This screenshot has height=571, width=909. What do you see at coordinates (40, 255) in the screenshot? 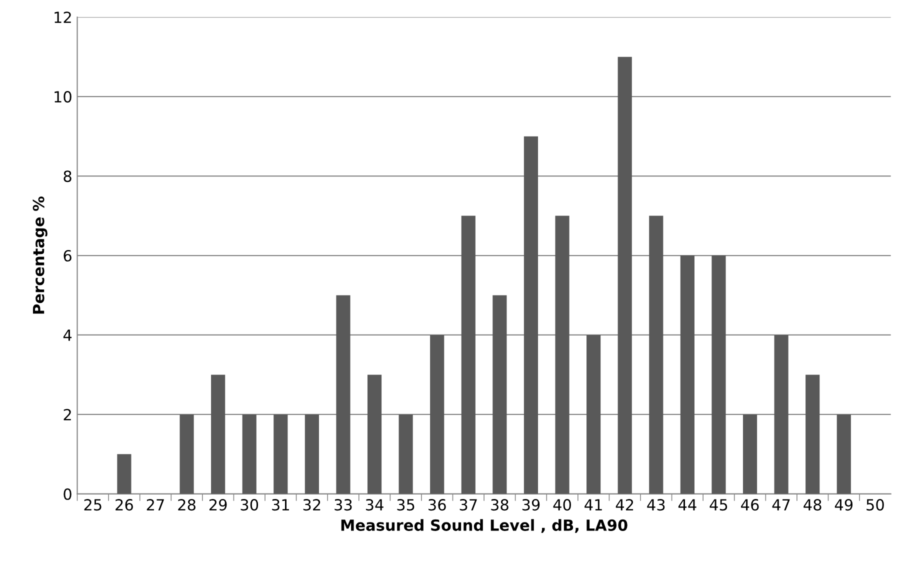
I see `y-axis-title: Percentage %` at bounding box center [40, 255].